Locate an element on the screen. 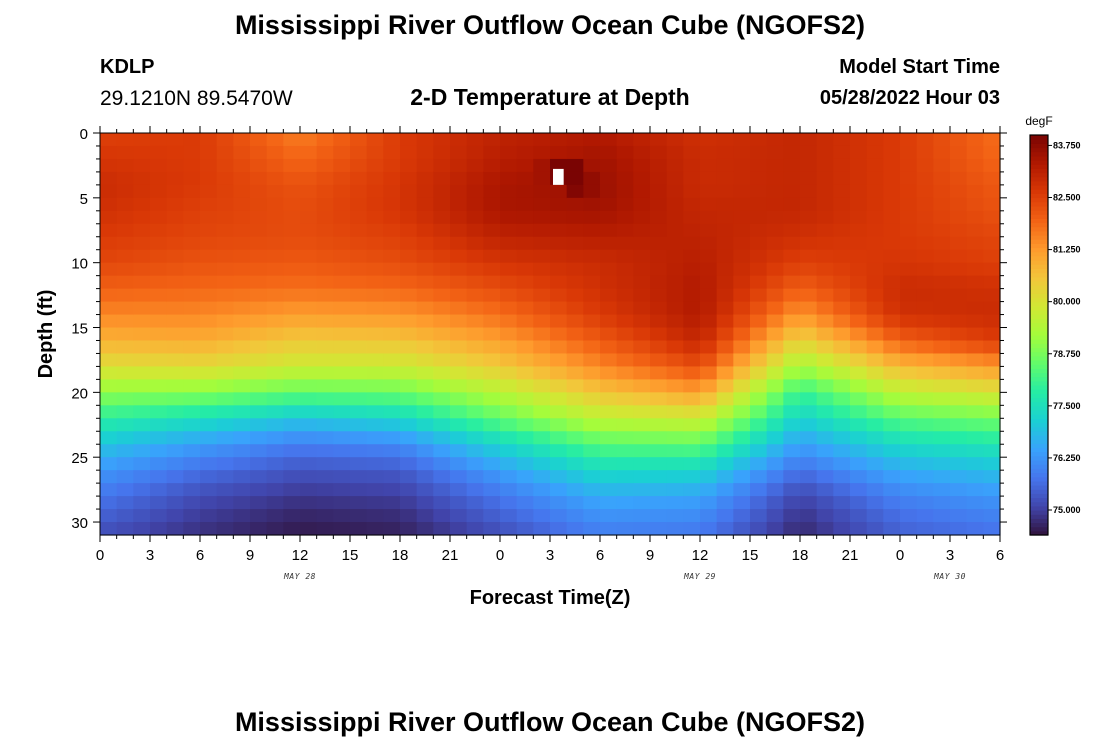 The image size is (1100, 750). y-tick-label: 20 is located at coordinates (79, 393).